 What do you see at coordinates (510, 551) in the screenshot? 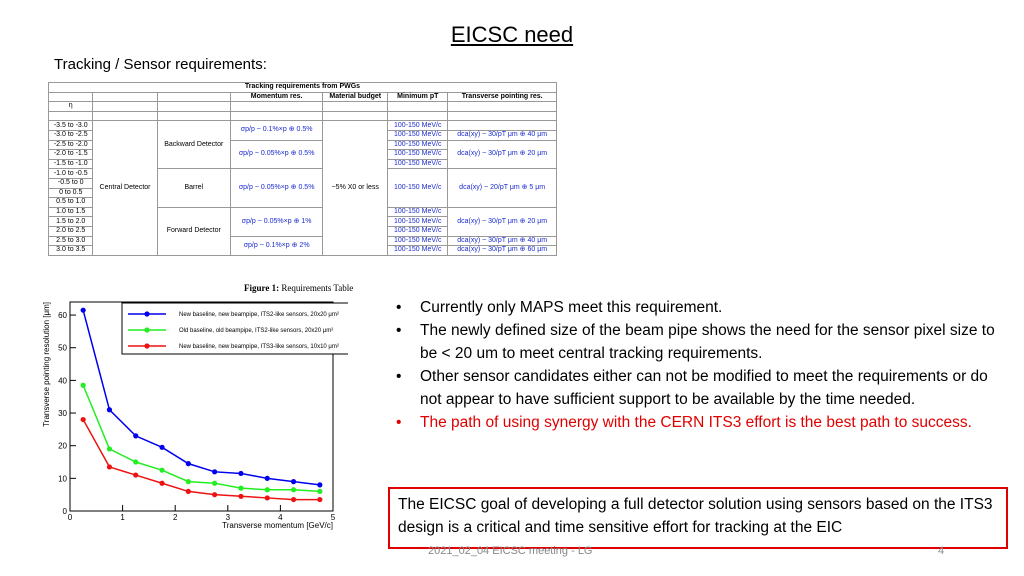
I see `footer: 2021_02_04 EICSC meeting - LG` at bounding box center [510, 551].